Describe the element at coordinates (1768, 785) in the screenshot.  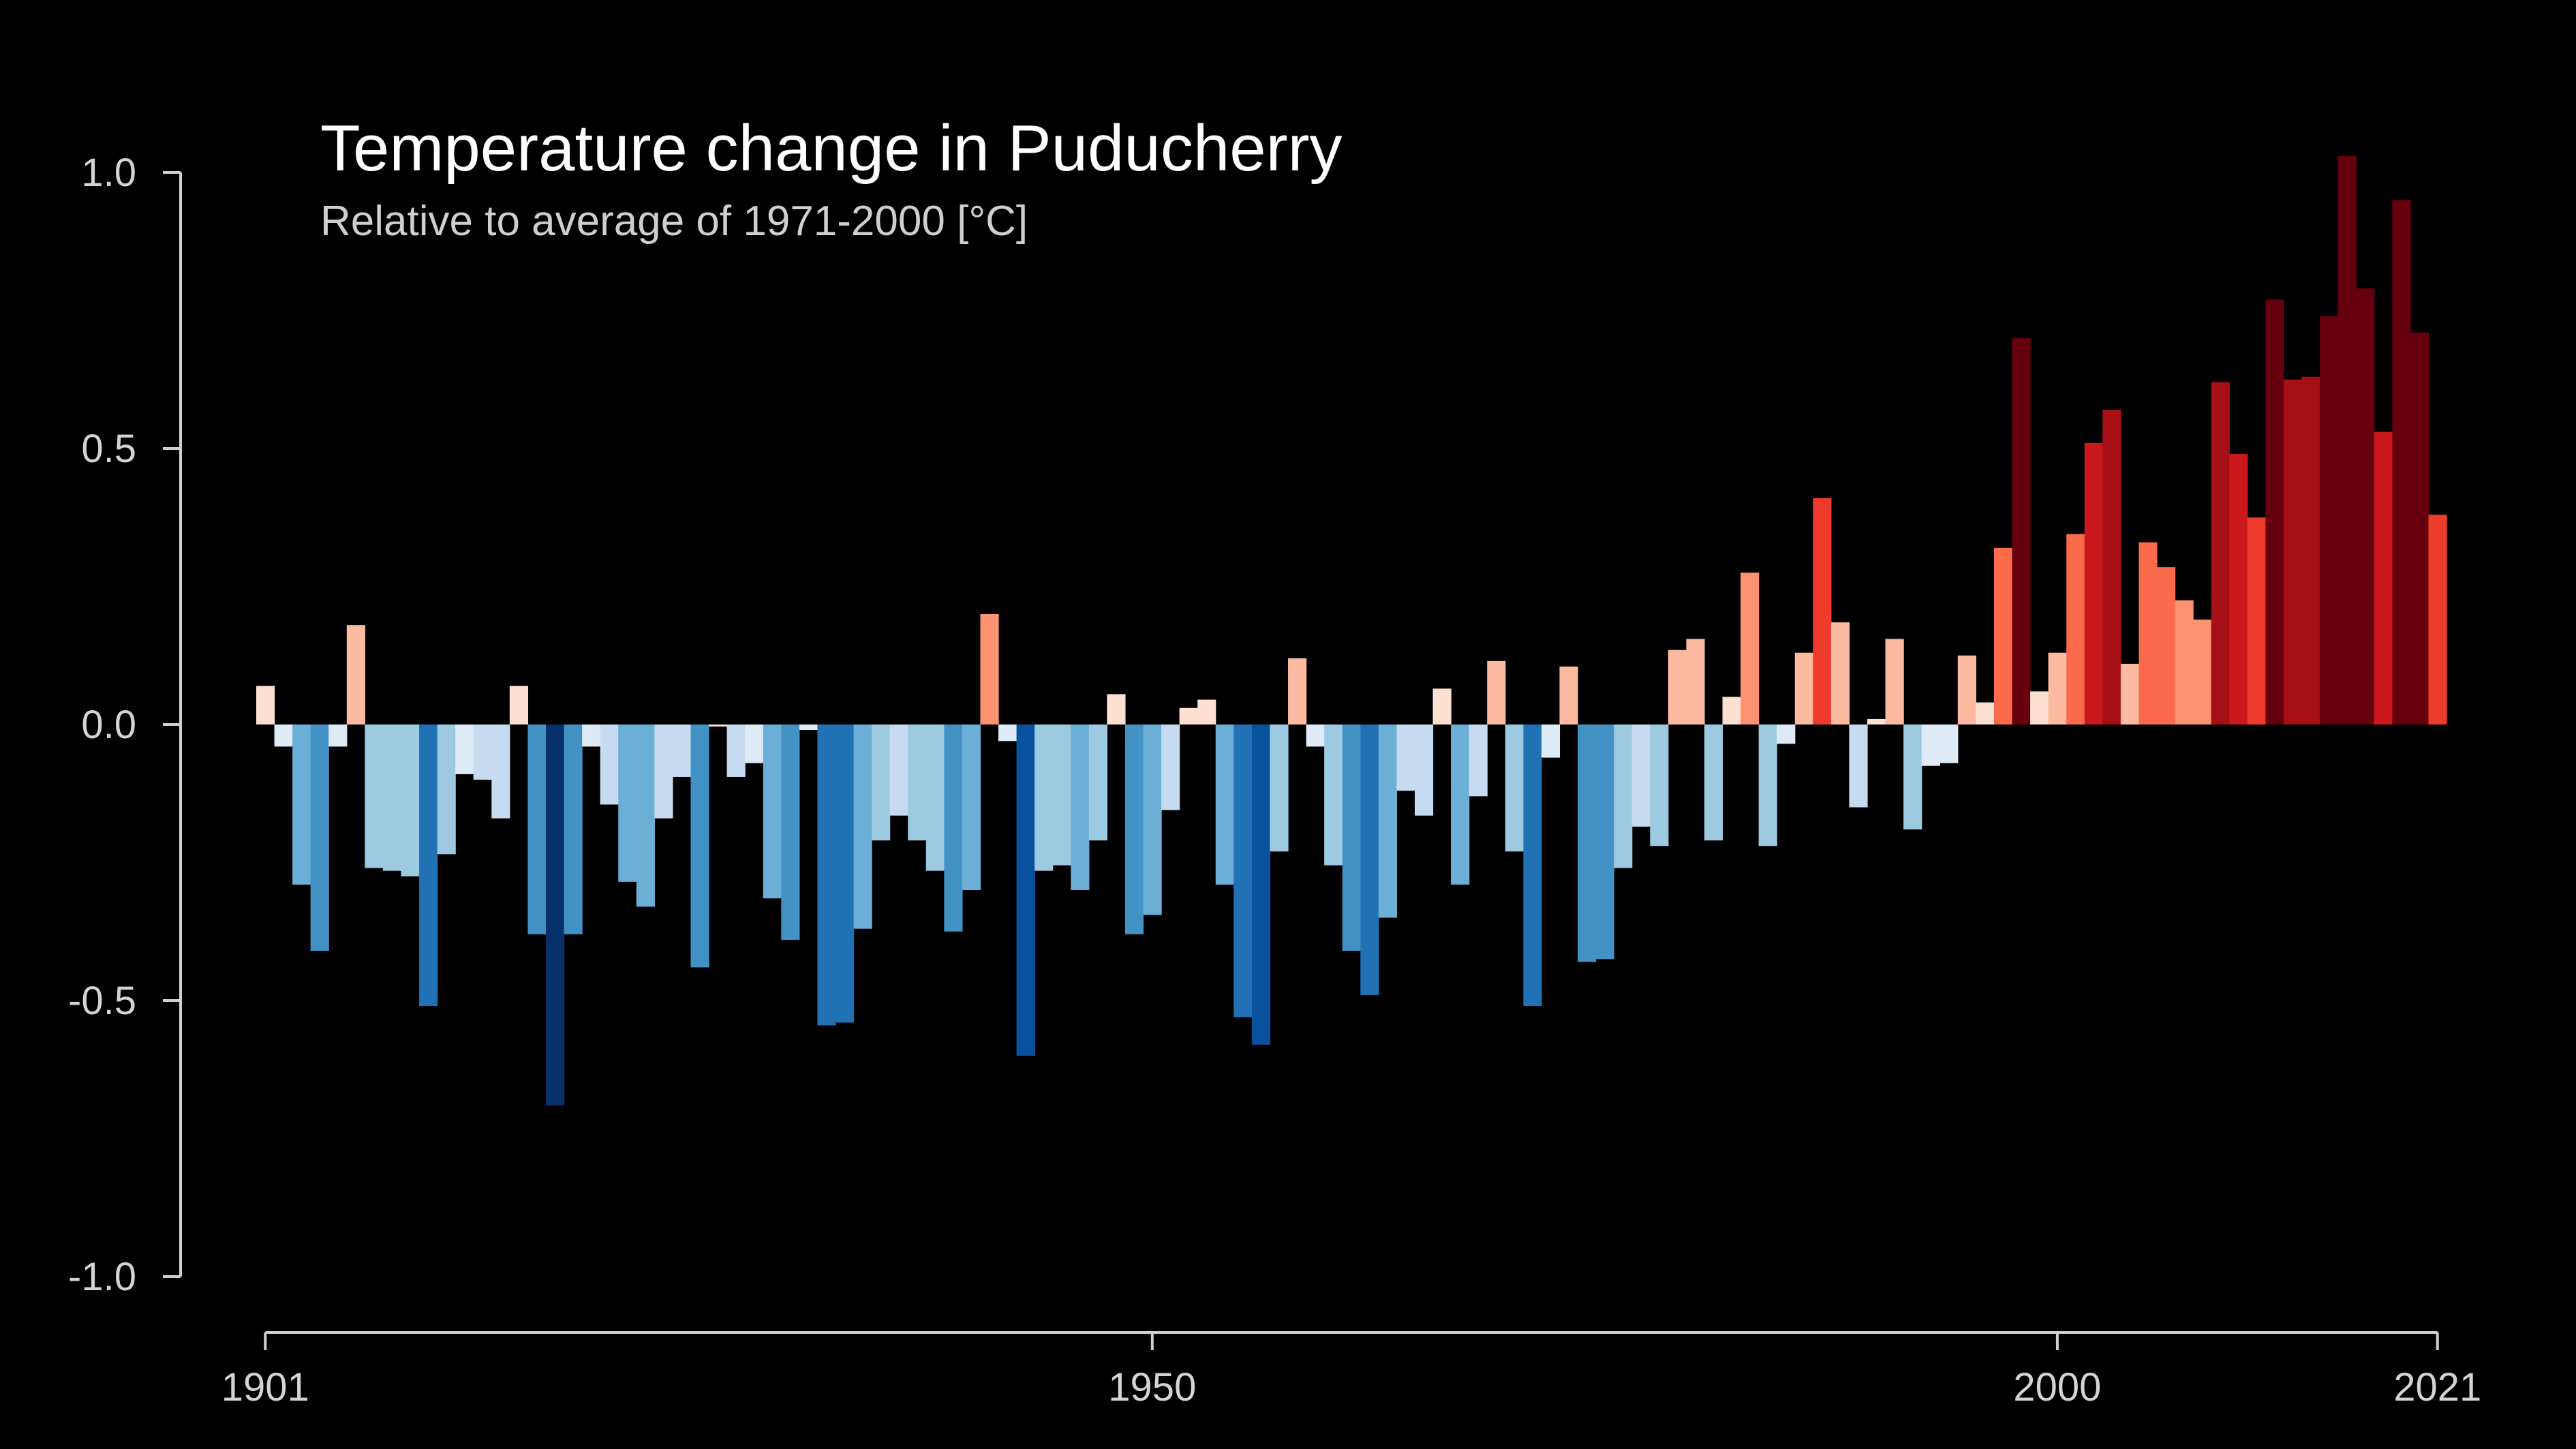
I see `bar-1984` at that location.